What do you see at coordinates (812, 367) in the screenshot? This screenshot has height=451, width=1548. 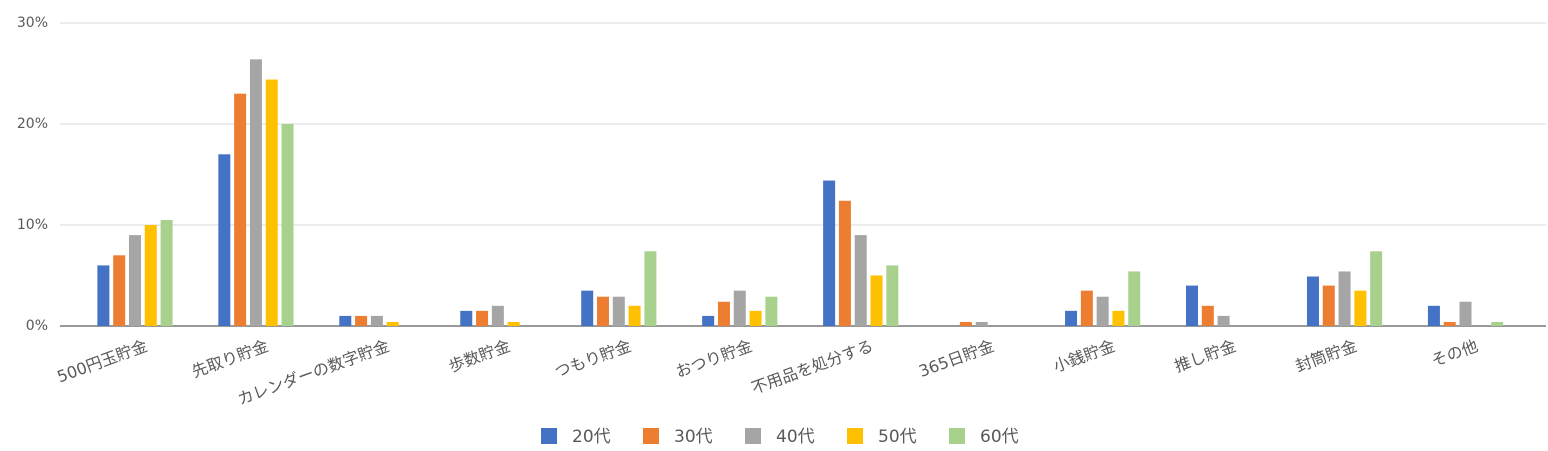 I see `x-tick-label: 不用品を処分する` at bounding box center [812, 367].